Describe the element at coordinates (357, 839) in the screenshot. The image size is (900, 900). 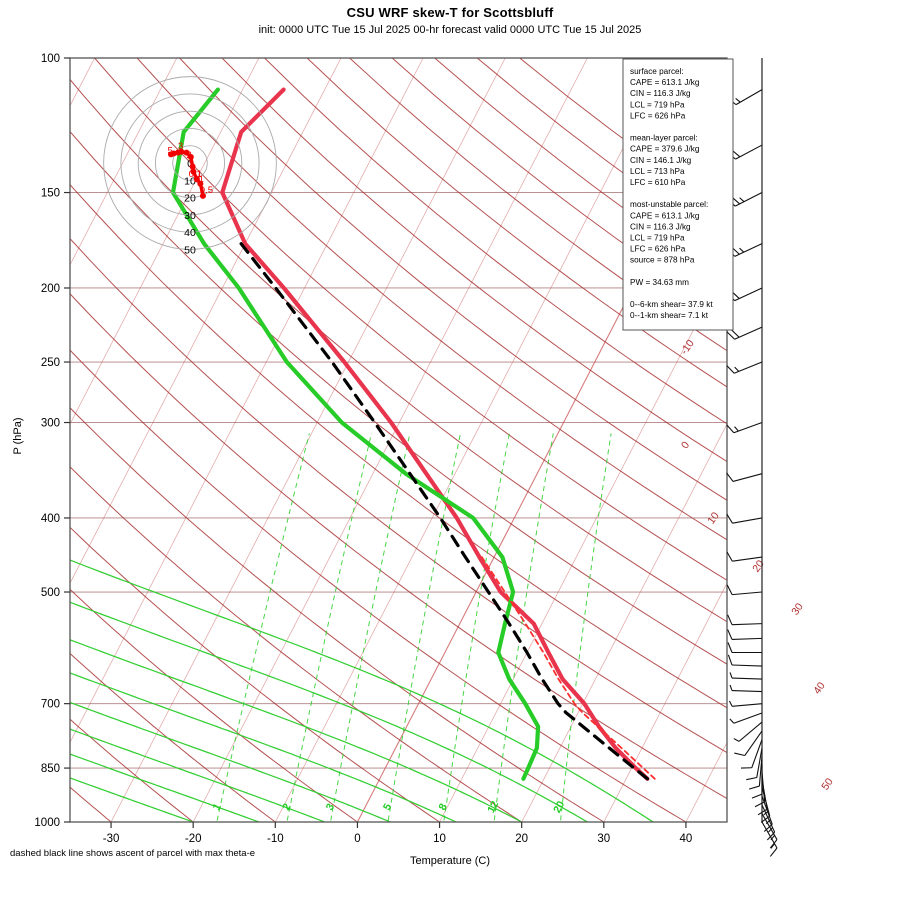
I see `temperature-tick-label: 0` at that location.